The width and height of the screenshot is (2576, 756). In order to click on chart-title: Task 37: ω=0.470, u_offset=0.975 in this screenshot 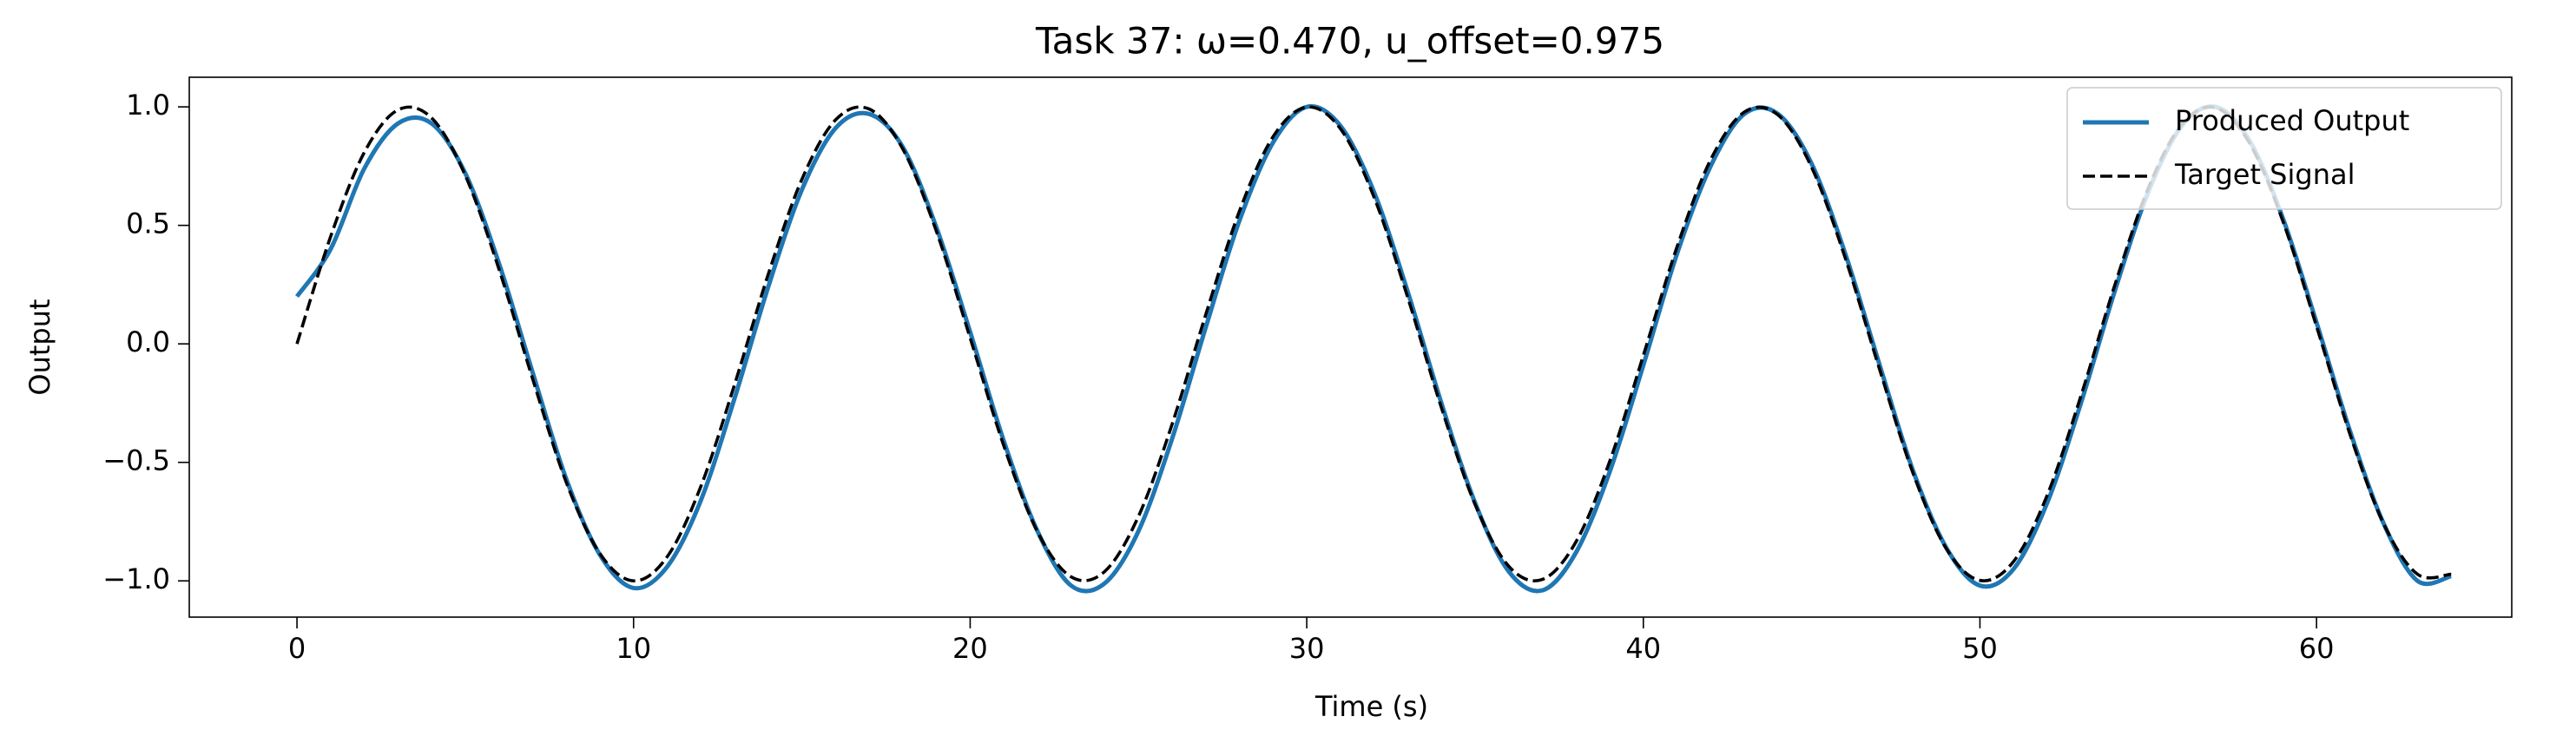, I will do `click(1349, 41)`.